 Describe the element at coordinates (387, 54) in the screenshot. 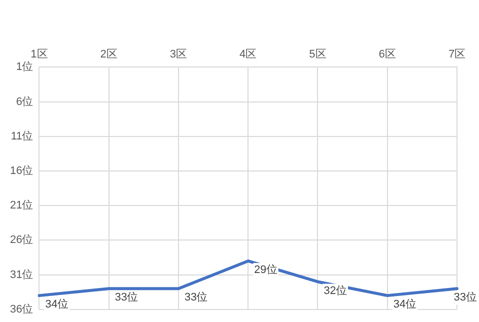

I see `x-tick-label: 6区` at that location.